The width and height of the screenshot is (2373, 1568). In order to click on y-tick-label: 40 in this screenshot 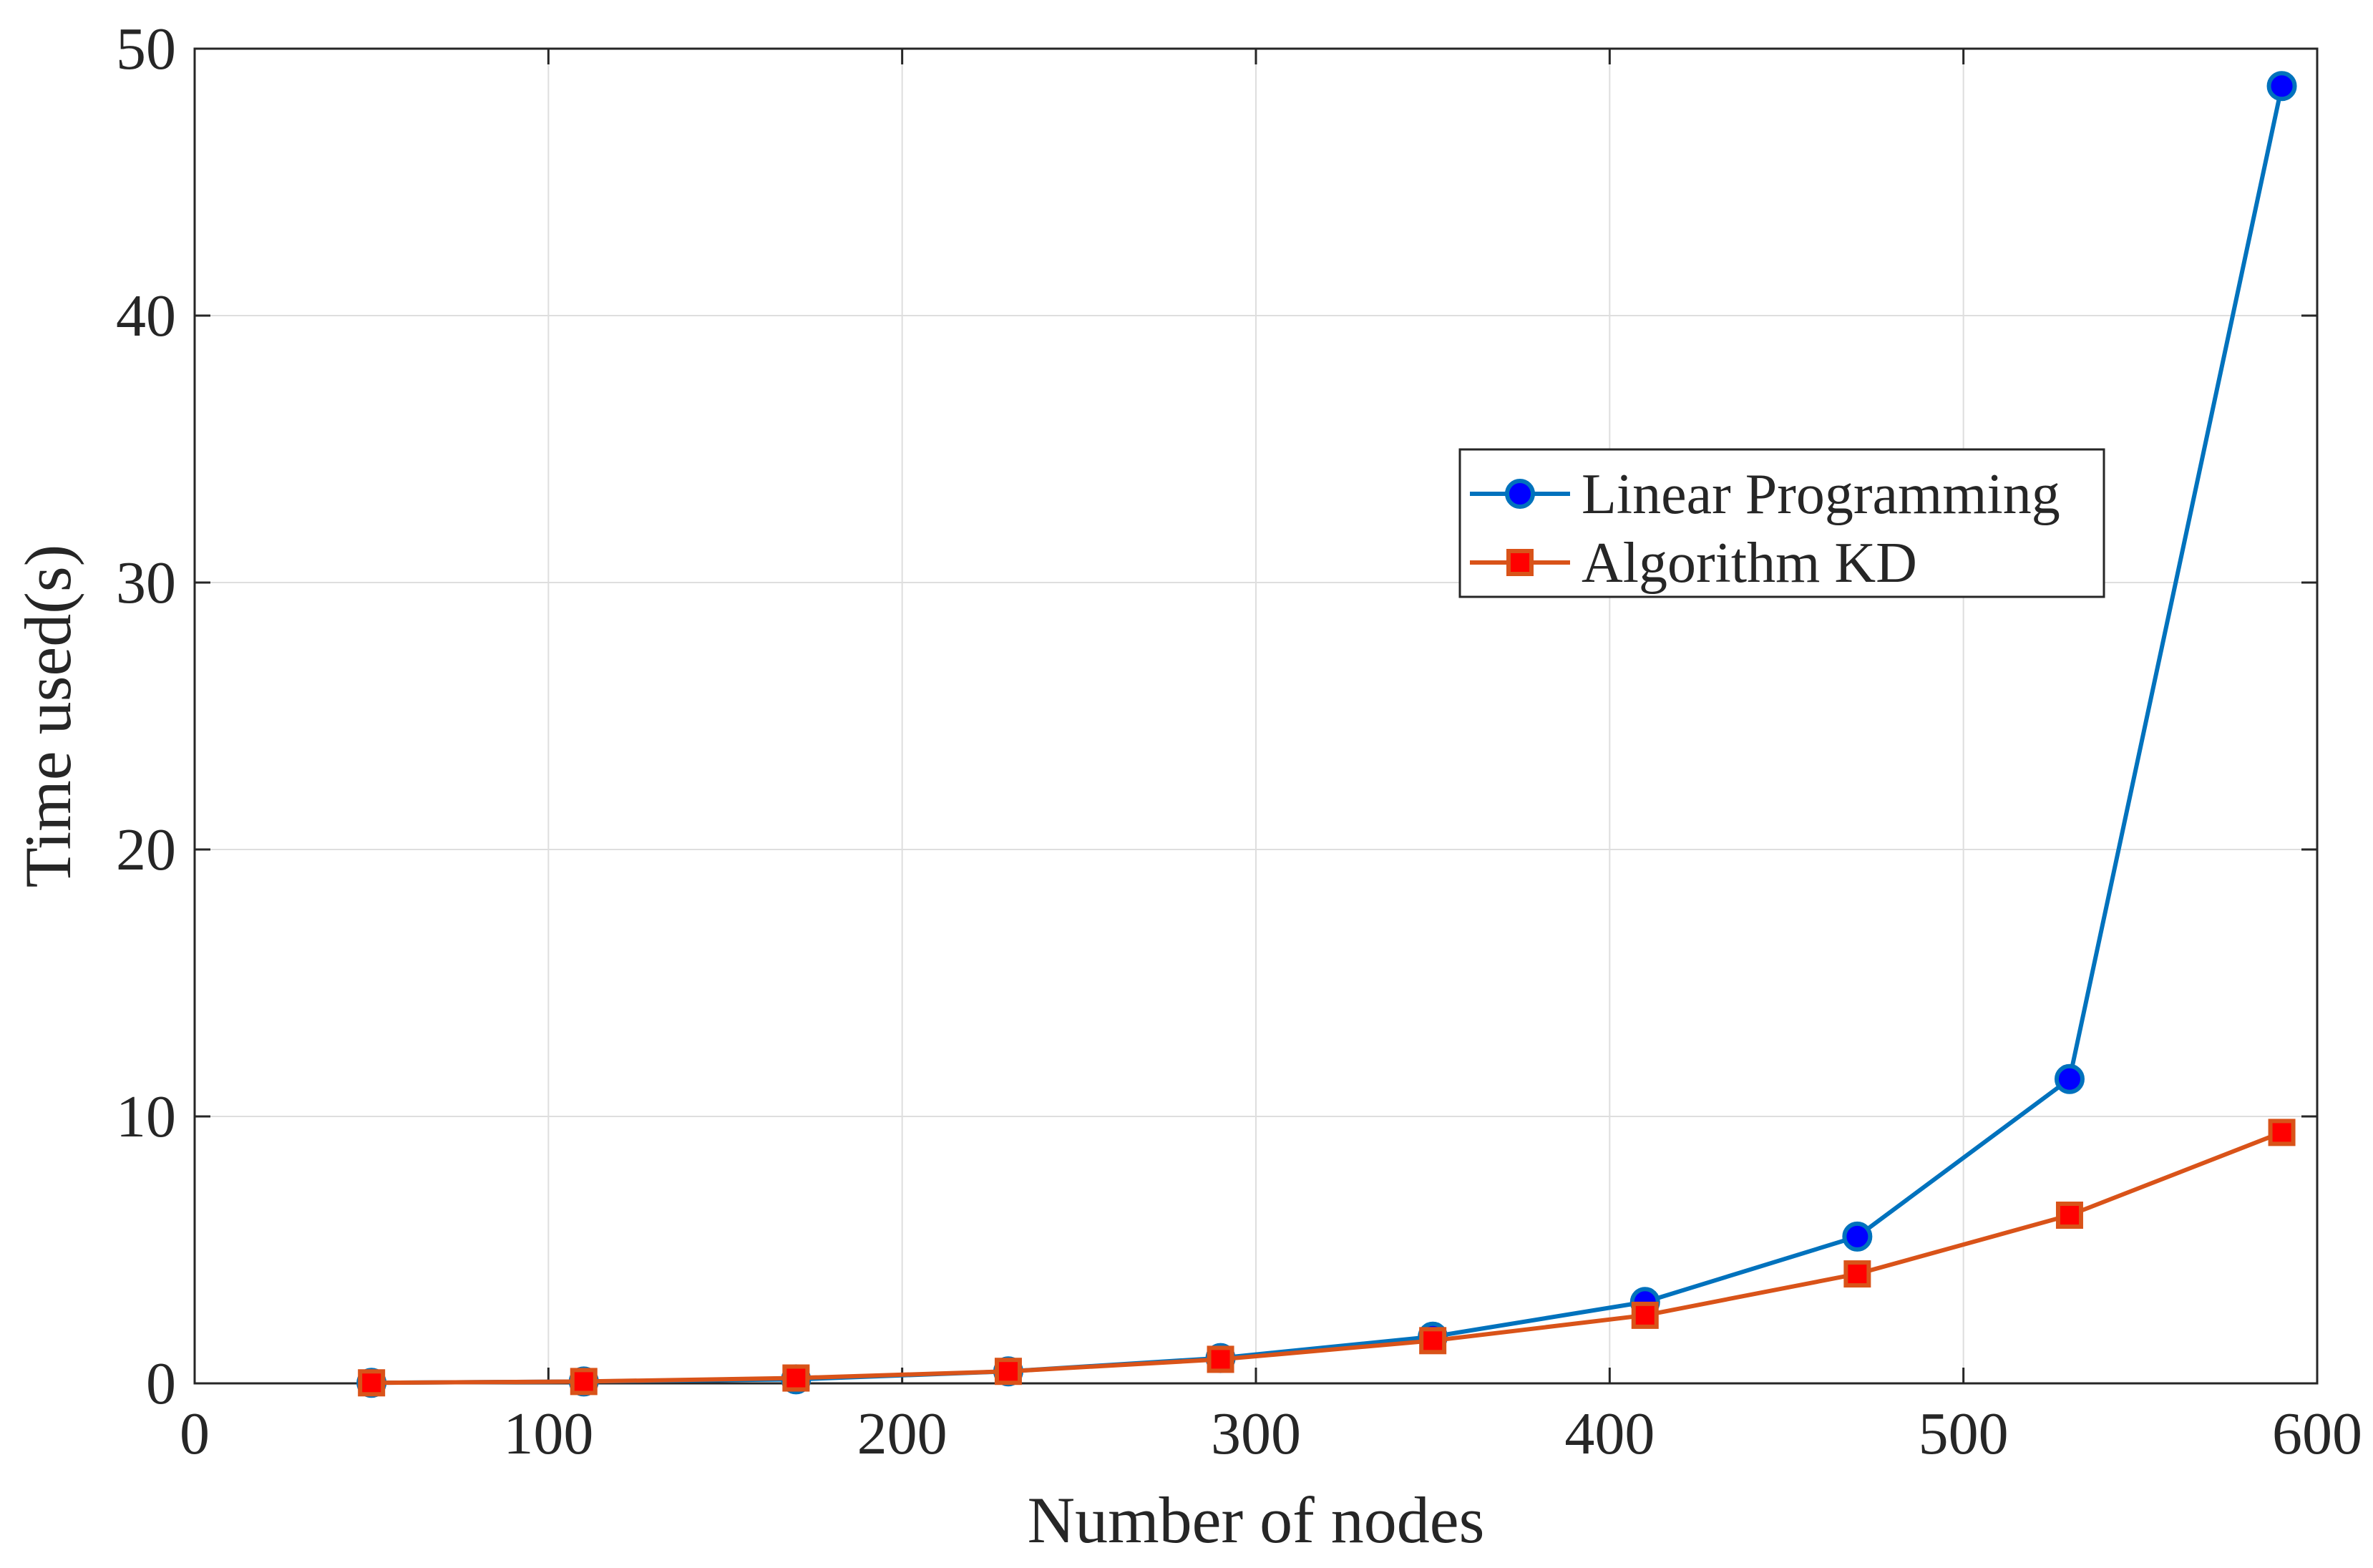, I will do `click(146, 316)`.